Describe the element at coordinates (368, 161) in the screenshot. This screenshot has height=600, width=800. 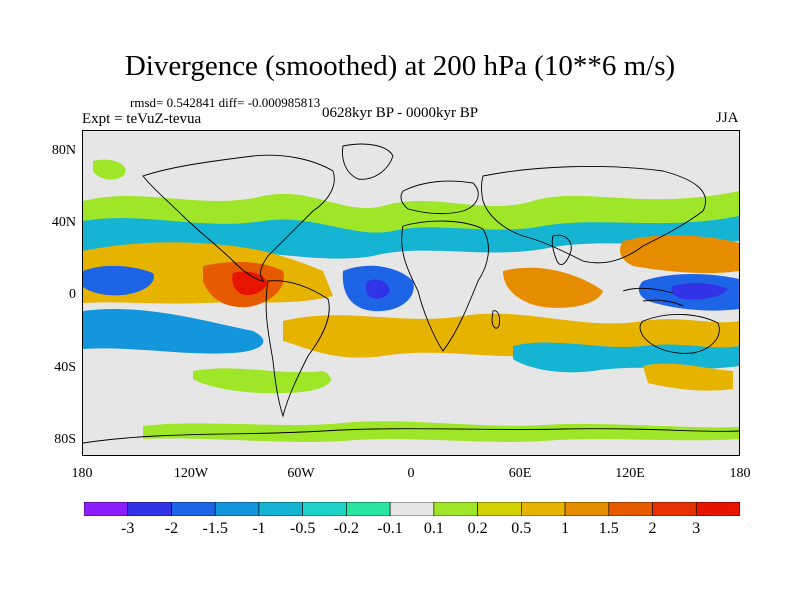
I see `coast-greenland` at that location.